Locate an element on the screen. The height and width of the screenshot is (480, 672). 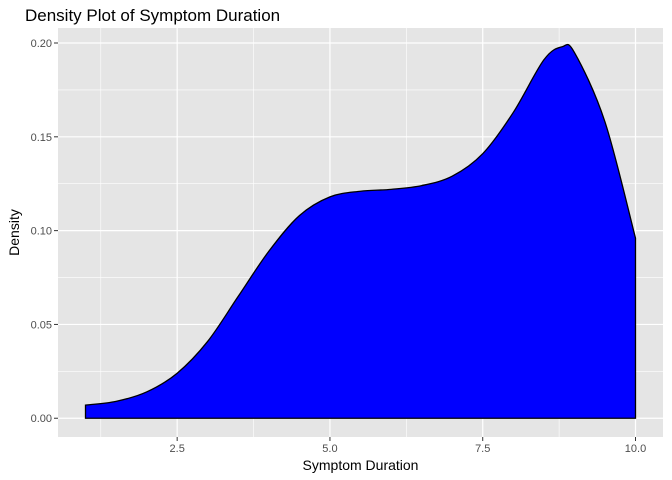
x-tick-label: 10.0 is located at coordinates (635, 449).